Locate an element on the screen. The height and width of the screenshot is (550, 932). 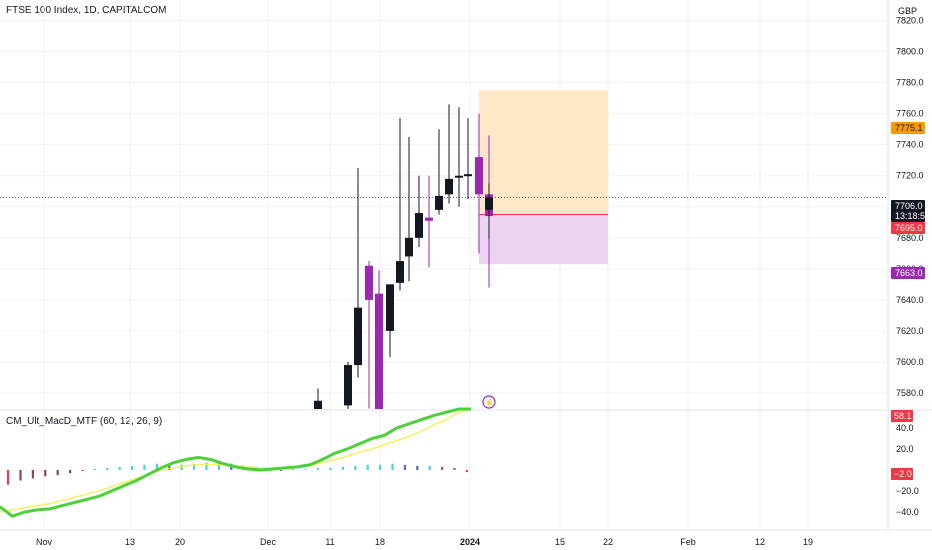
macd-value-tag-label: 58.1 is located at coordinates (903, 416).